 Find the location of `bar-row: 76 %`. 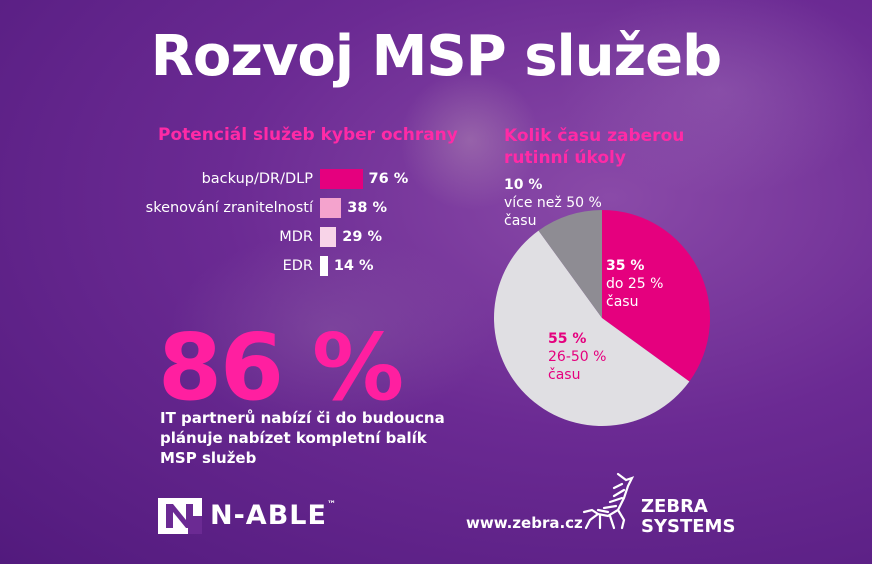

bar-row: 76 % is located at coordinates (210, 179).